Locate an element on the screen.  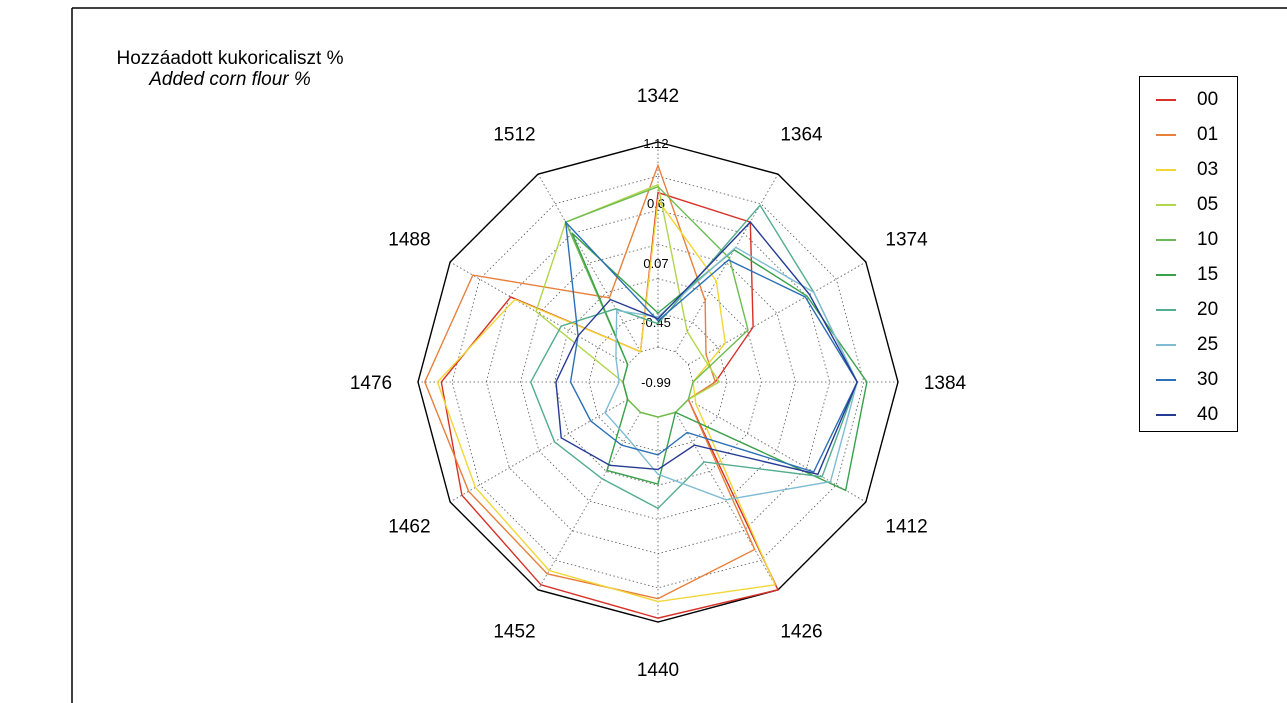
legend-label: 00 is located at coordinates (1208, 99).